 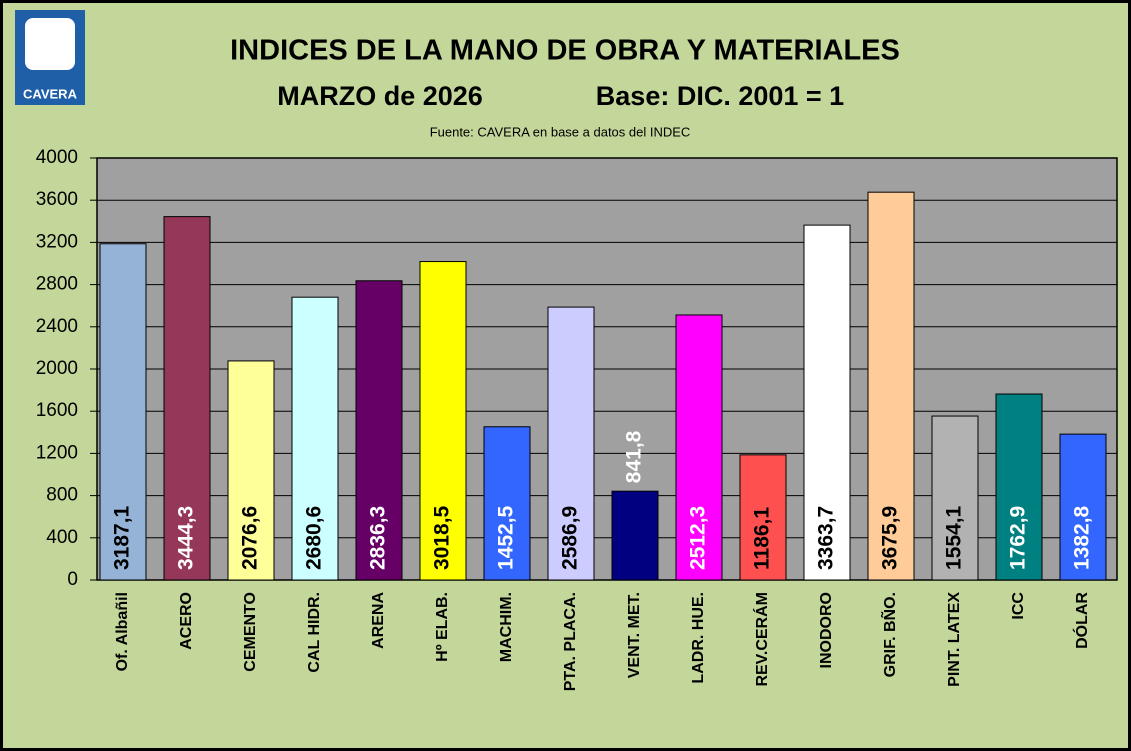 What do you see at coordinates (57, 241) in the screenshot?
I see `y-tick-label: 3200` at bounding box center [57, 241].